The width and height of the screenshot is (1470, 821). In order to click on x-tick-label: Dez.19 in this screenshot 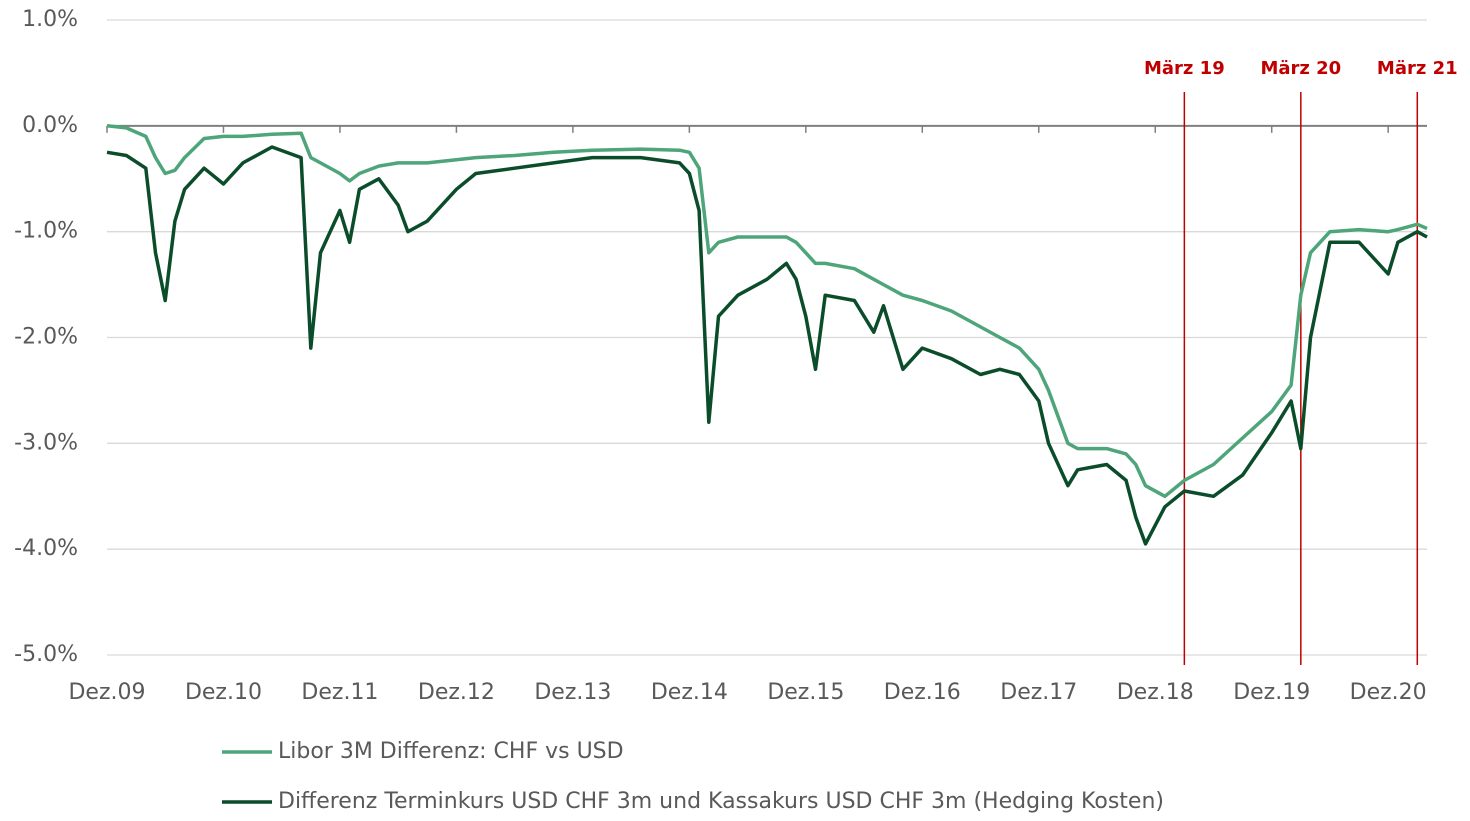, I will do `click(1271, 692)`.